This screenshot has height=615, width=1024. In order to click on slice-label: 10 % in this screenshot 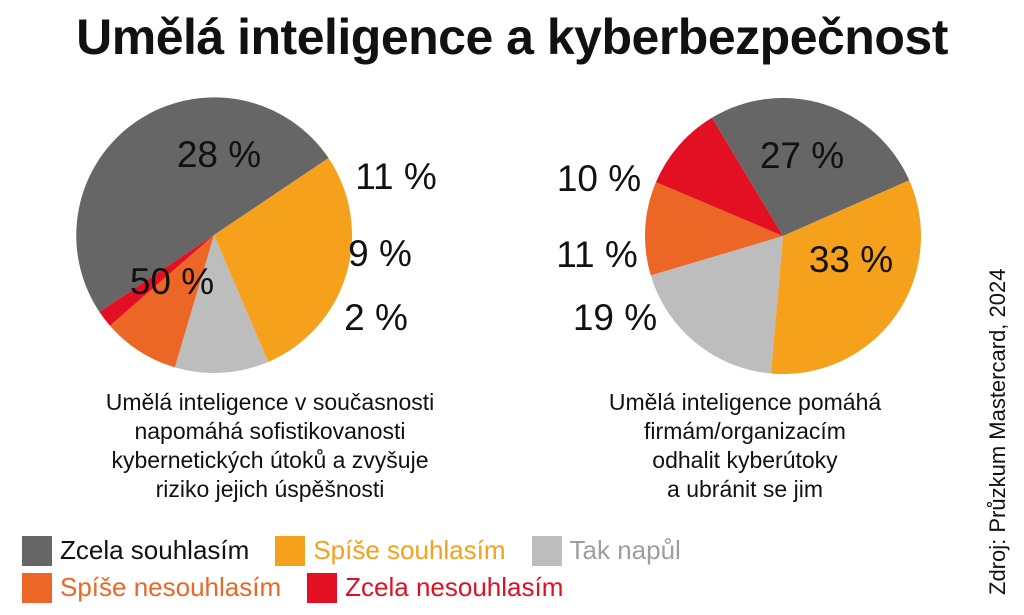, I will do `click(599, 178)`.